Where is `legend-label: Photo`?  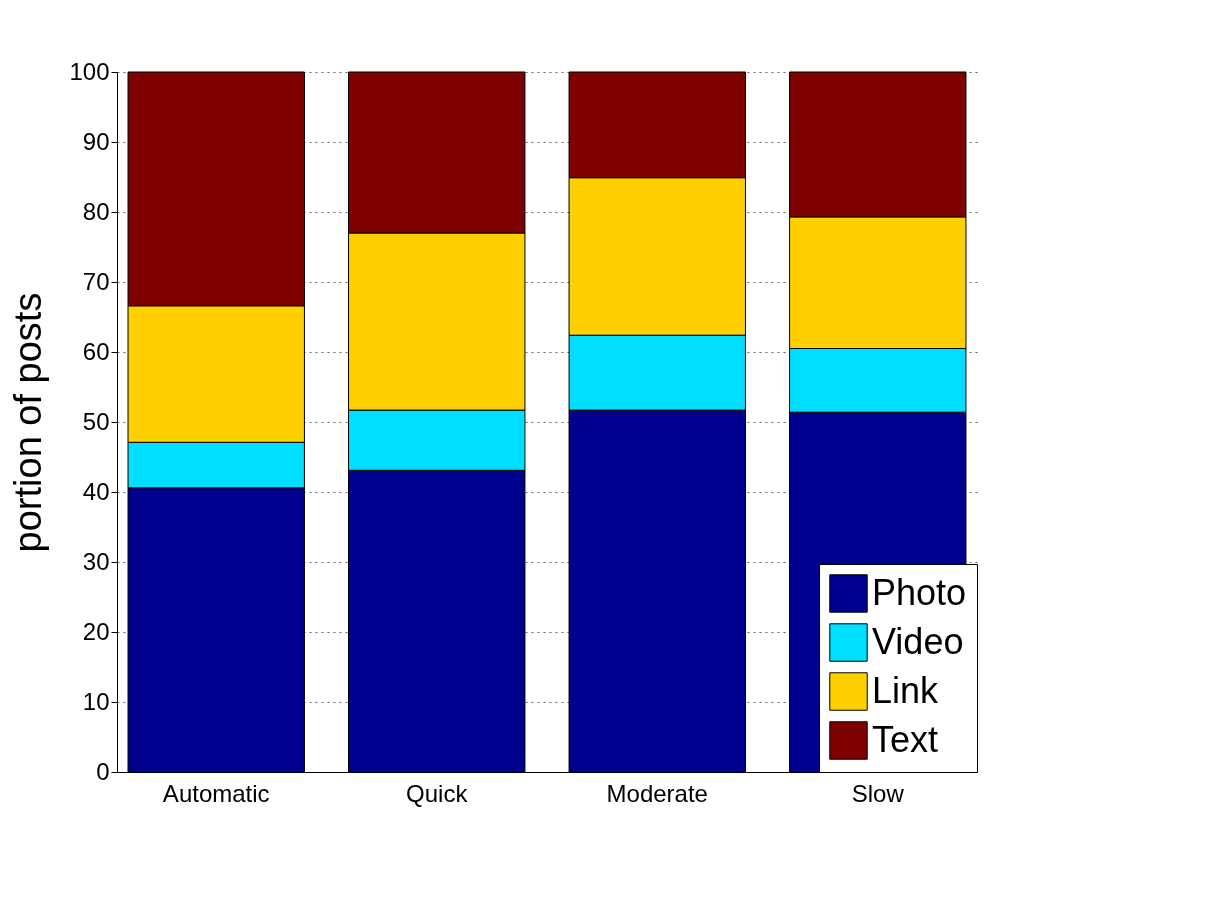
legend-label: Photo is located at coordinates (919, 592).